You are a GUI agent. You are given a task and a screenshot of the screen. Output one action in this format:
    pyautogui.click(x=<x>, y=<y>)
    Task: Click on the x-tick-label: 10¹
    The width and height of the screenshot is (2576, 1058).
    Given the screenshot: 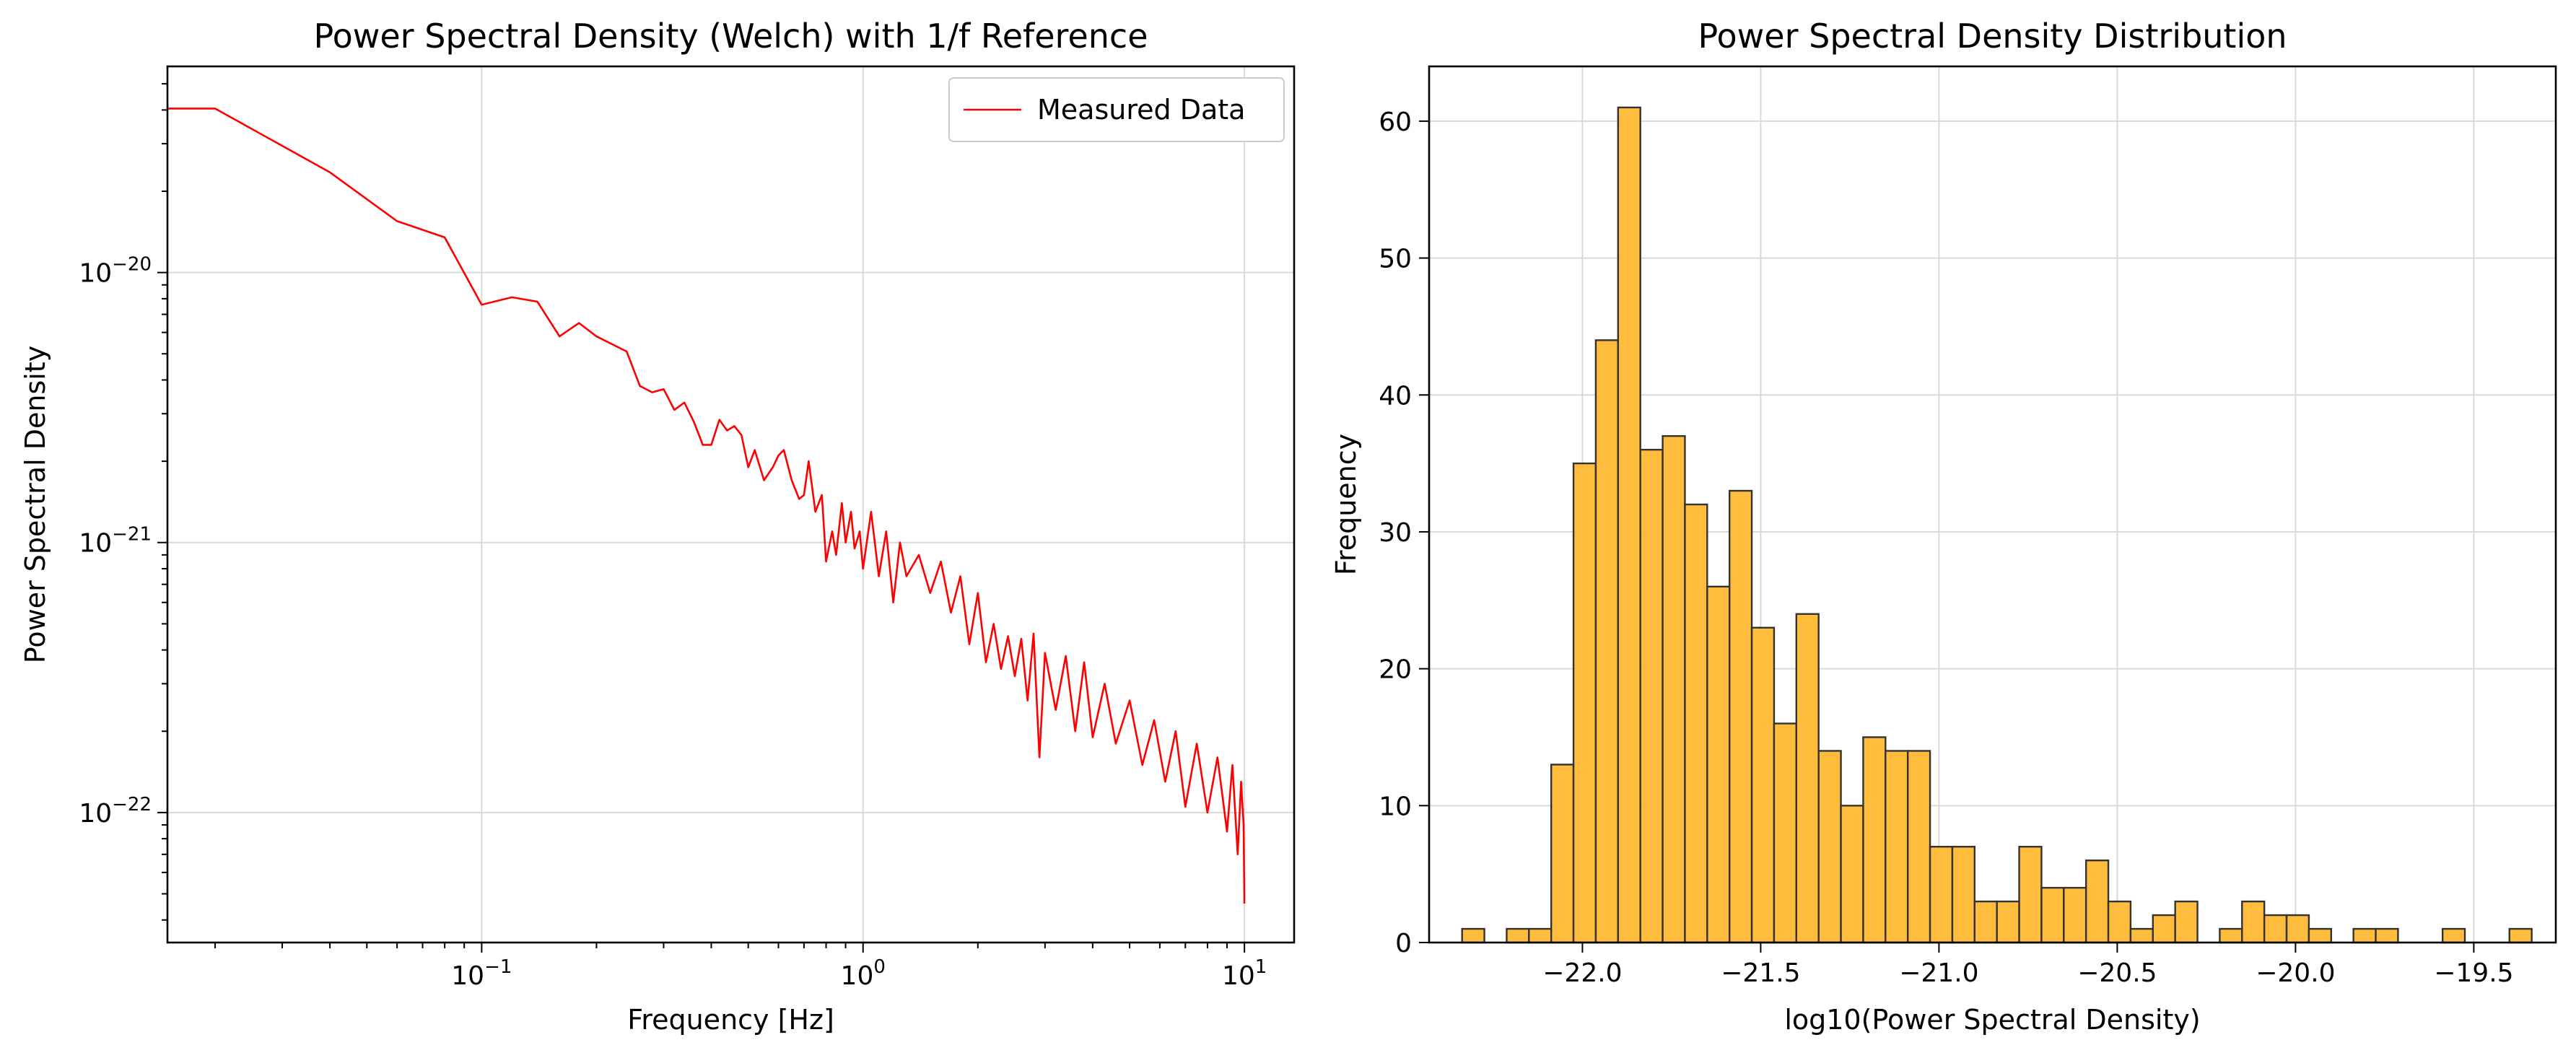 What is the action you would take?
    pyautogui.click(x=1244, y=973)
    